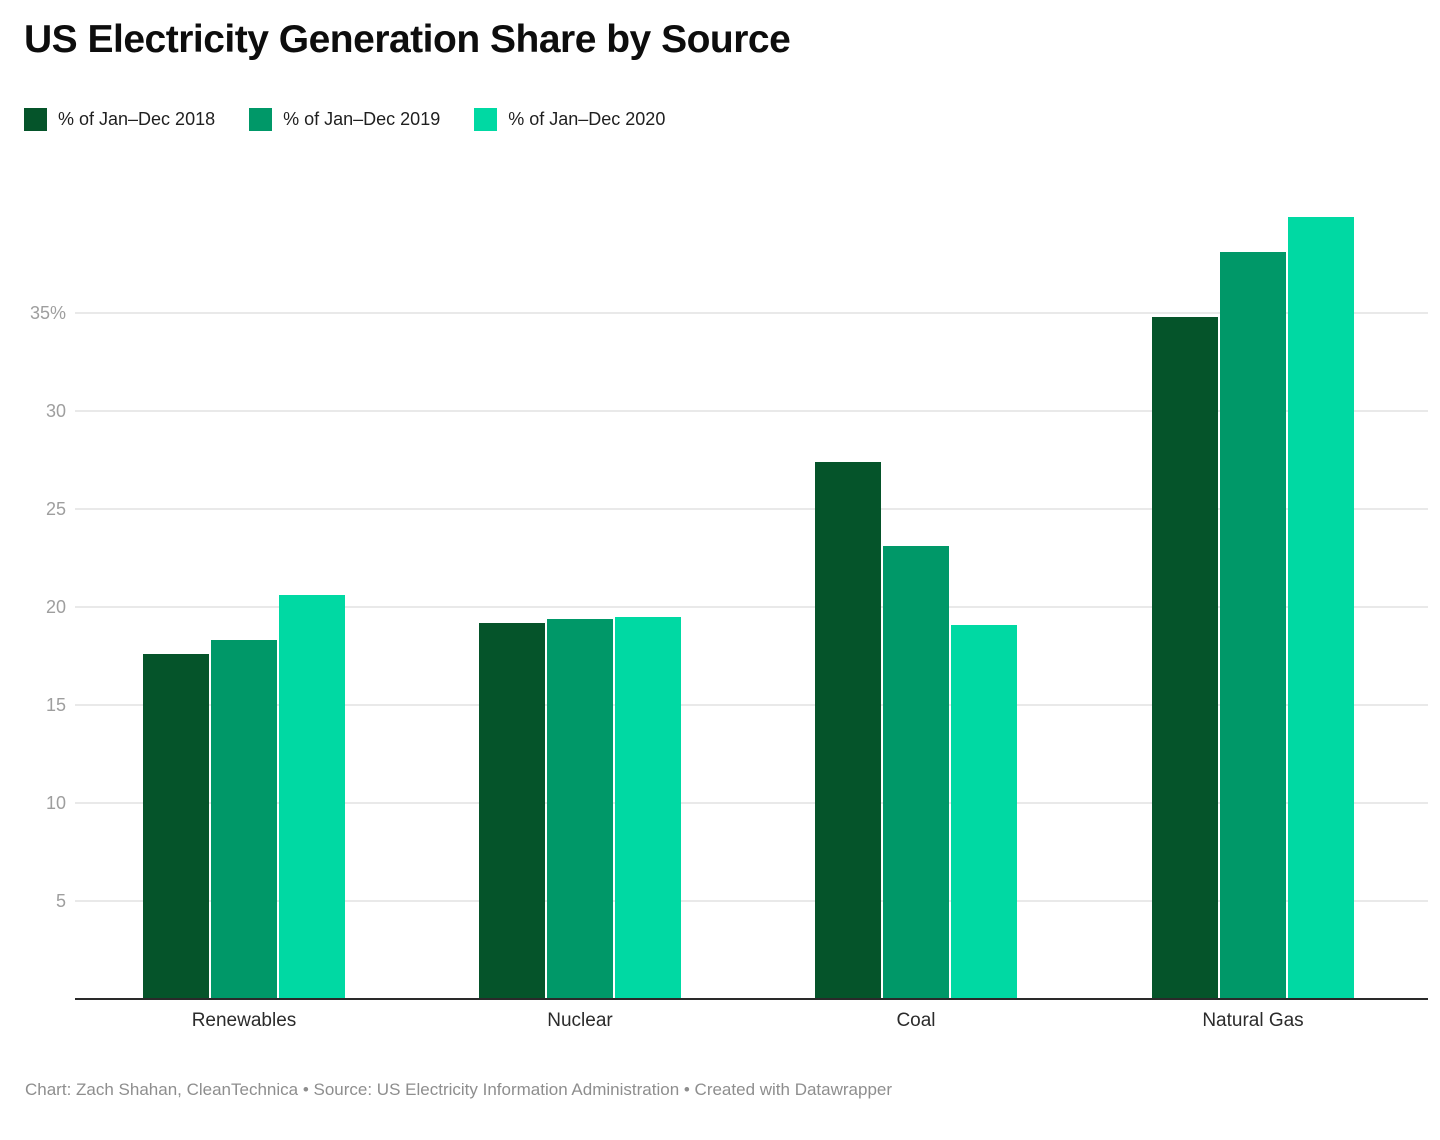 The height and width of the screenshot is (1140, 1440). Describe the element at coordinates (580, 809) in the screenshot. I see `bar-nuclear-2019` at that location.